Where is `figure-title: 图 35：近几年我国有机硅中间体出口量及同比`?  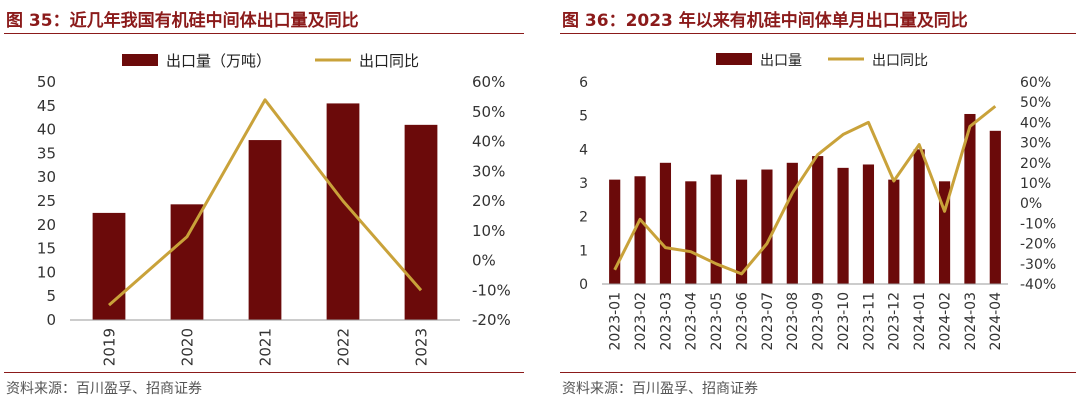
figure-title: 图 35：近几年我国有机硅中间体出口量及同比 is located at coordinates (182, 21).